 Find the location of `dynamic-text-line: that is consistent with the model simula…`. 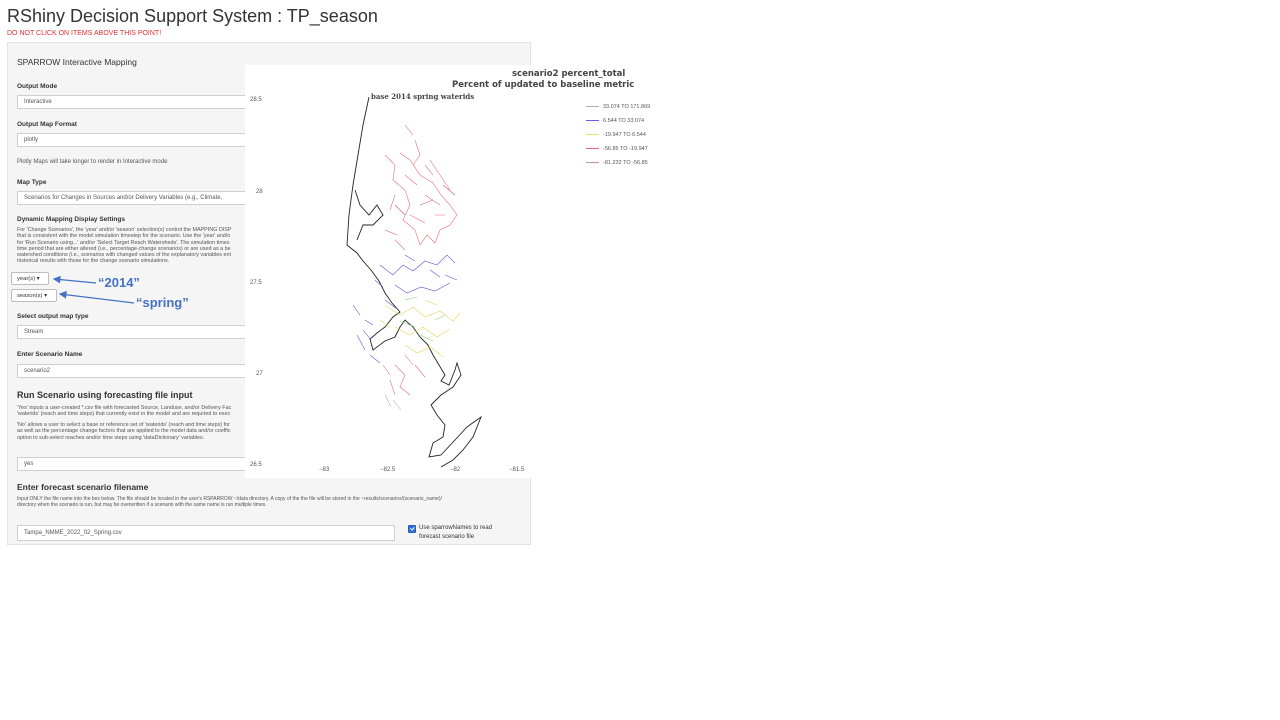

dynamic-text-line: that is consistent with the model simula… is located at coordinates (124, 236).